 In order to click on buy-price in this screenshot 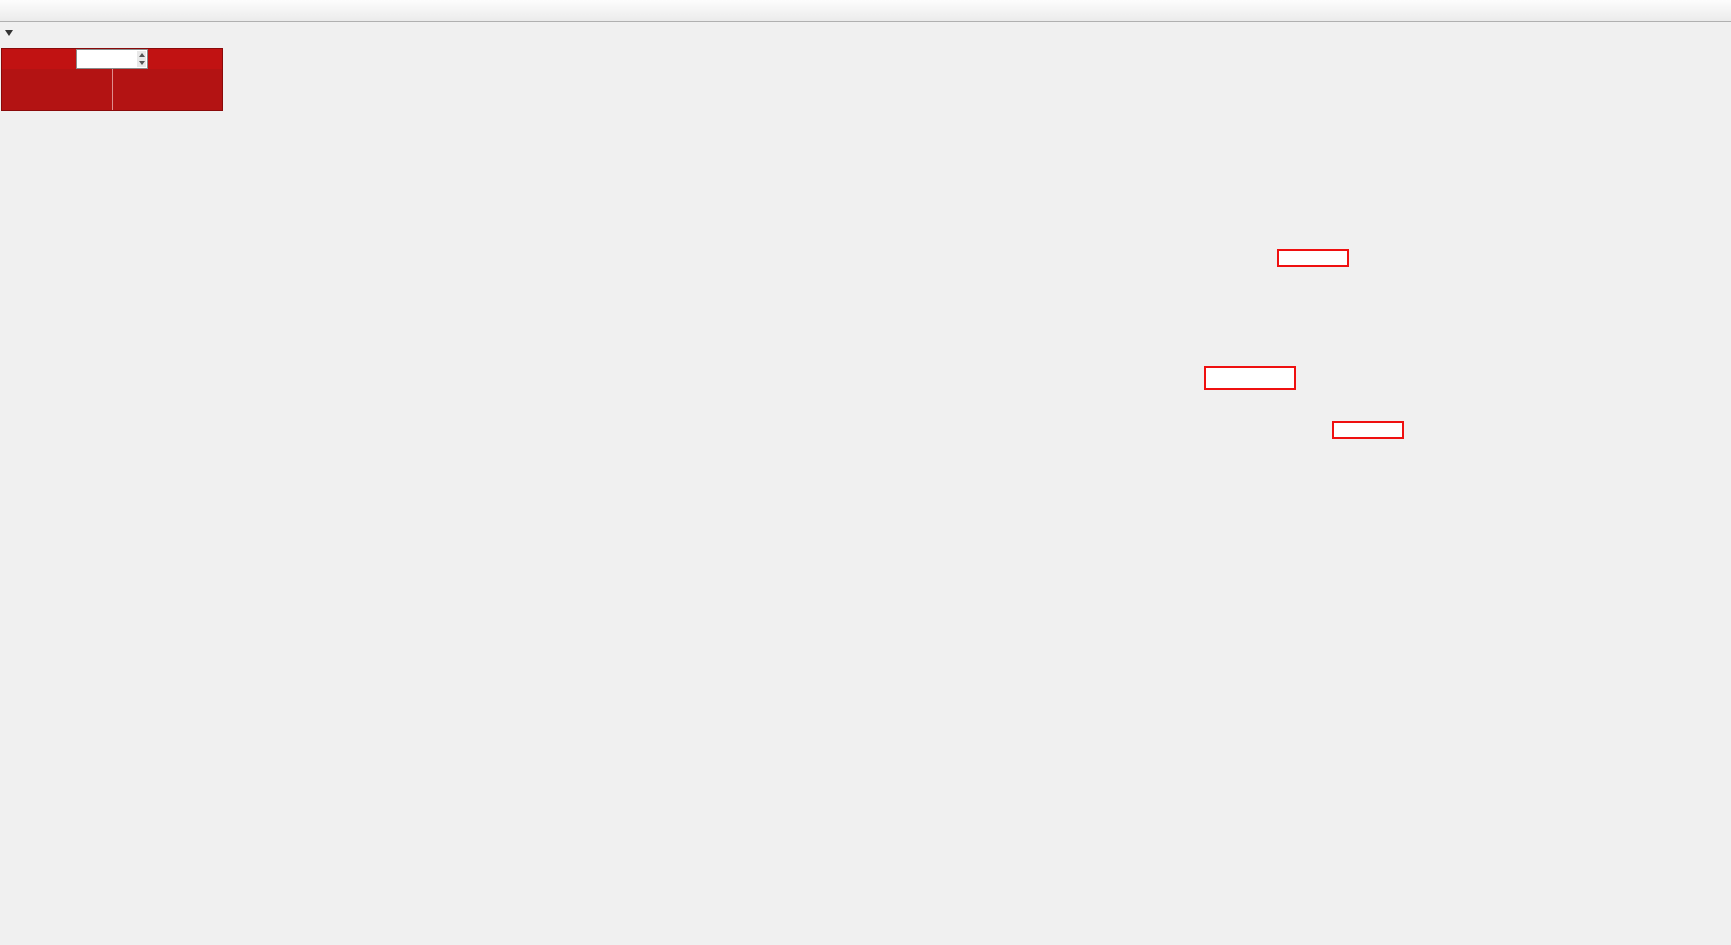, I will do `click(167, 89)`.